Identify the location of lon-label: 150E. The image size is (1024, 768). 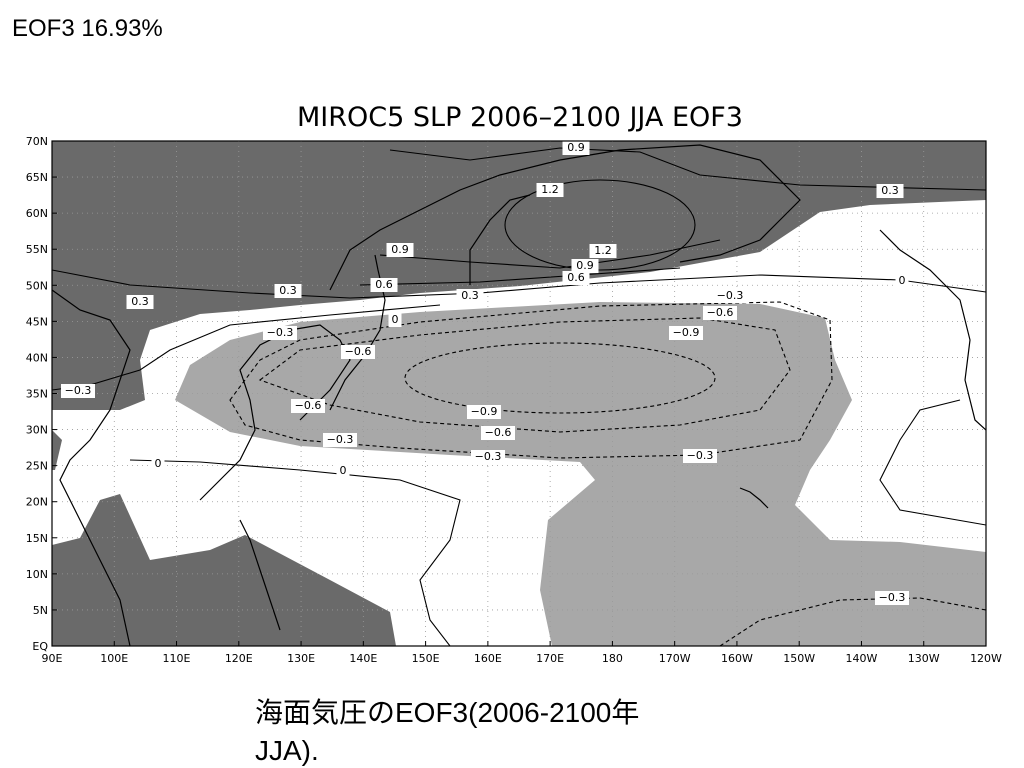
(426, 658).